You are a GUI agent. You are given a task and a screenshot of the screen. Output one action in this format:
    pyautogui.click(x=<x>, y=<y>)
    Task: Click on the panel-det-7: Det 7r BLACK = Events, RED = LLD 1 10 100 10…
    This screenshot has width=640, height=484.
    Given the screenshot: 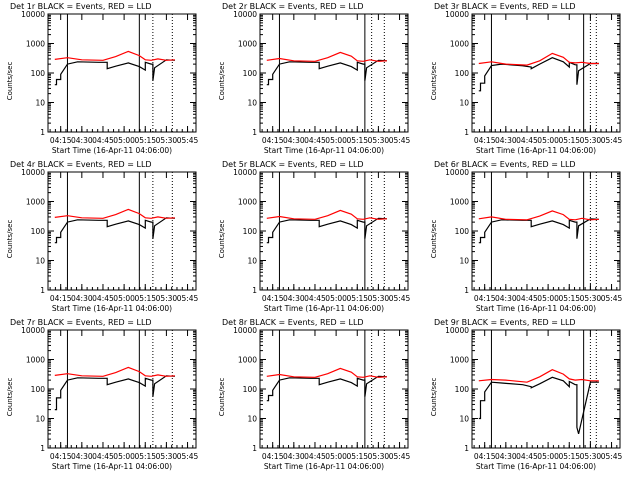 What is the action you would take?
    pyautogui.click(x=102, y=394)
    